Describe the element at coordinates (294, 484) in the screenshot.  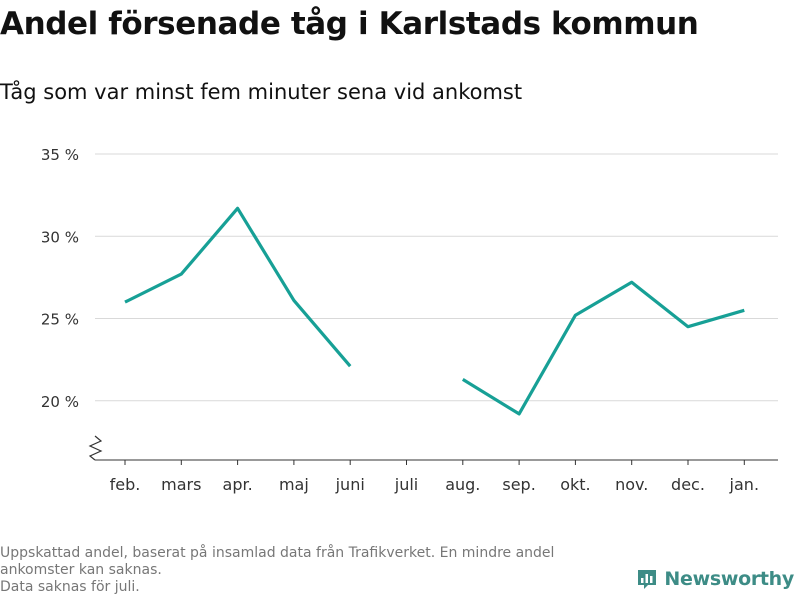
I see `x-tick-label: maj` at that location.